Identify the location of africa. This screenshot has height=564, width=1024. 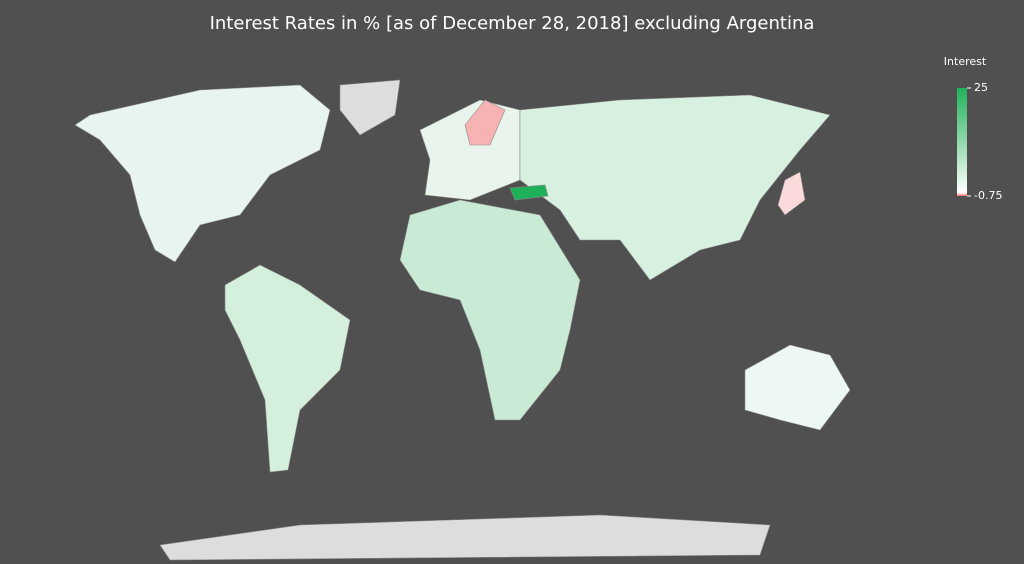
(490, 310).